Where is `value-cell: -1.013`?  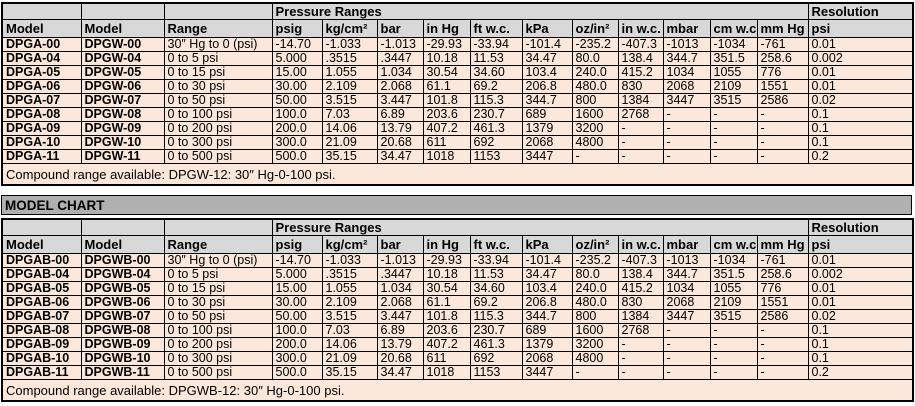 value-cell: -1.013 is located at coordinates (400, 44).